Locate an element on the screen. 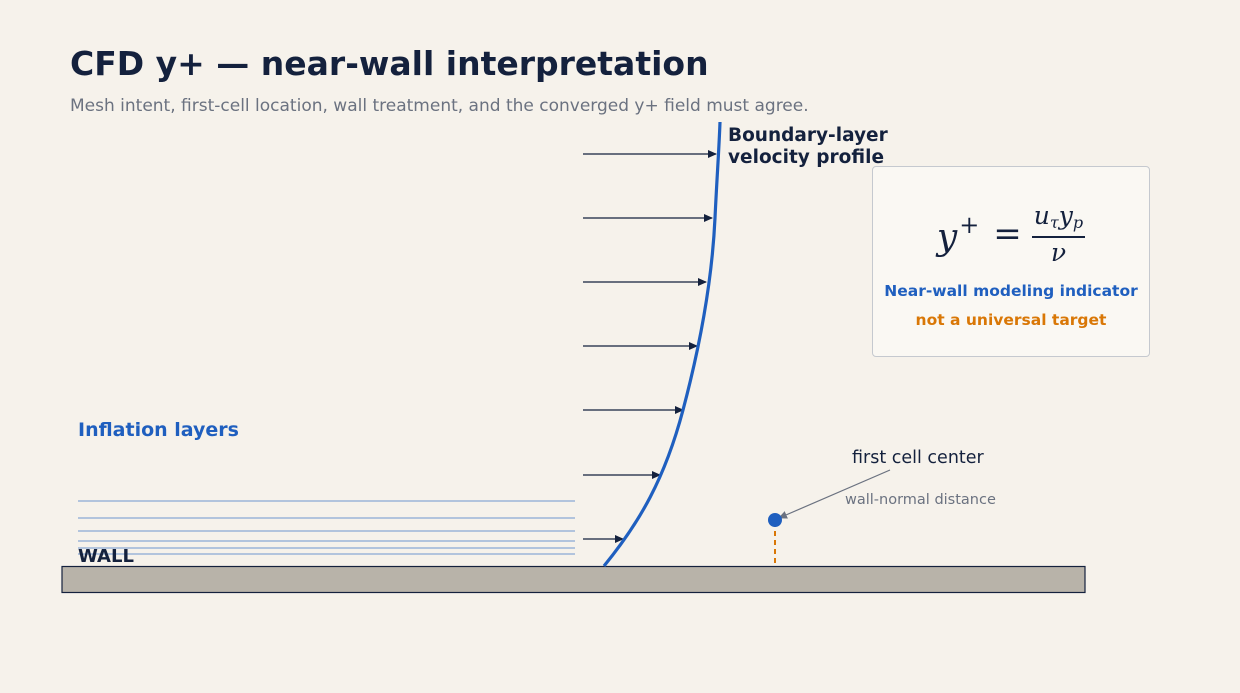 This screenshot has height=693, width=1240. wall-surface is located at coordinates (573, 579).